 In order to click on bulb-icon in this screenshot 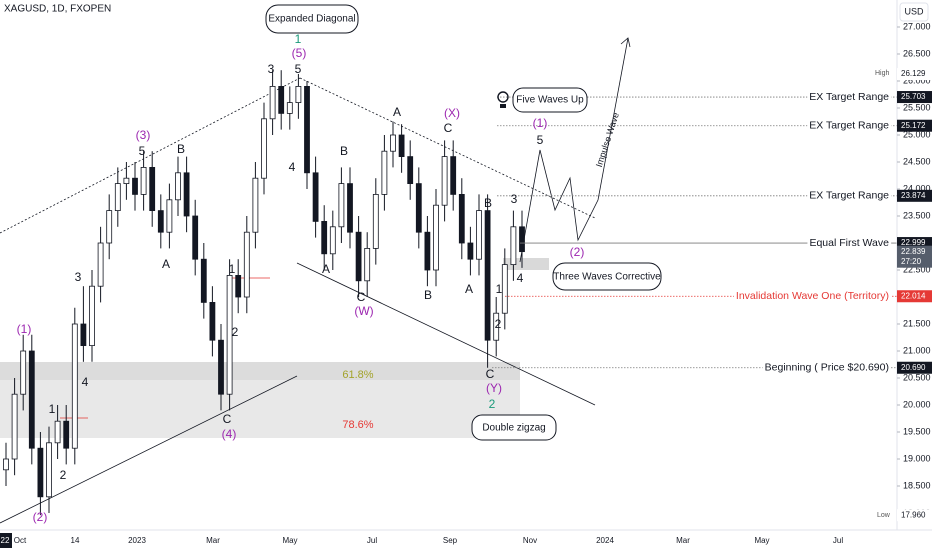, I will do `click(503, 97)`.